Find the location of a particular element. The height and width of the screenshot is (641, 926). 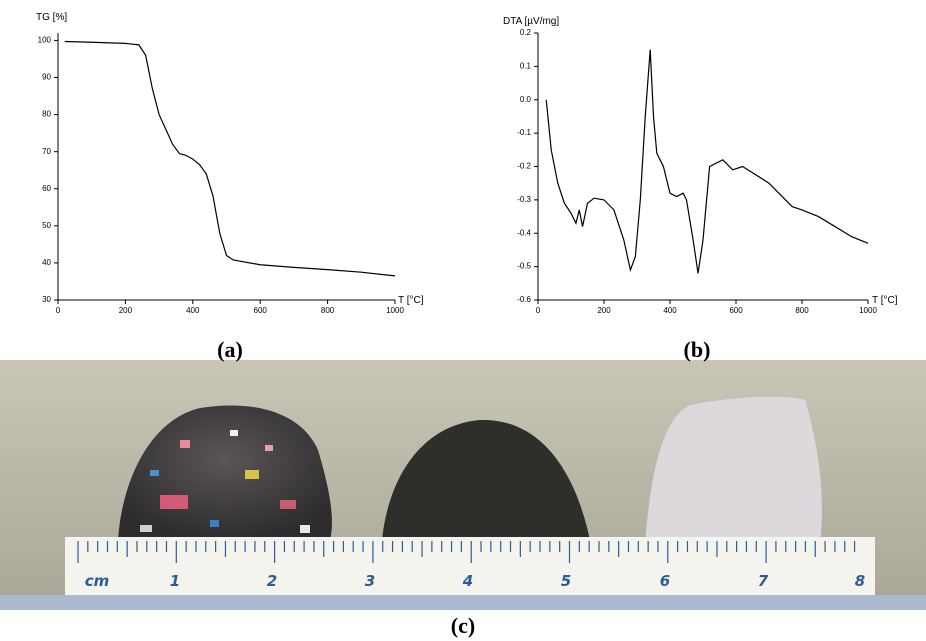

y-tick-label: 60 is located at coordinates (46, 188).